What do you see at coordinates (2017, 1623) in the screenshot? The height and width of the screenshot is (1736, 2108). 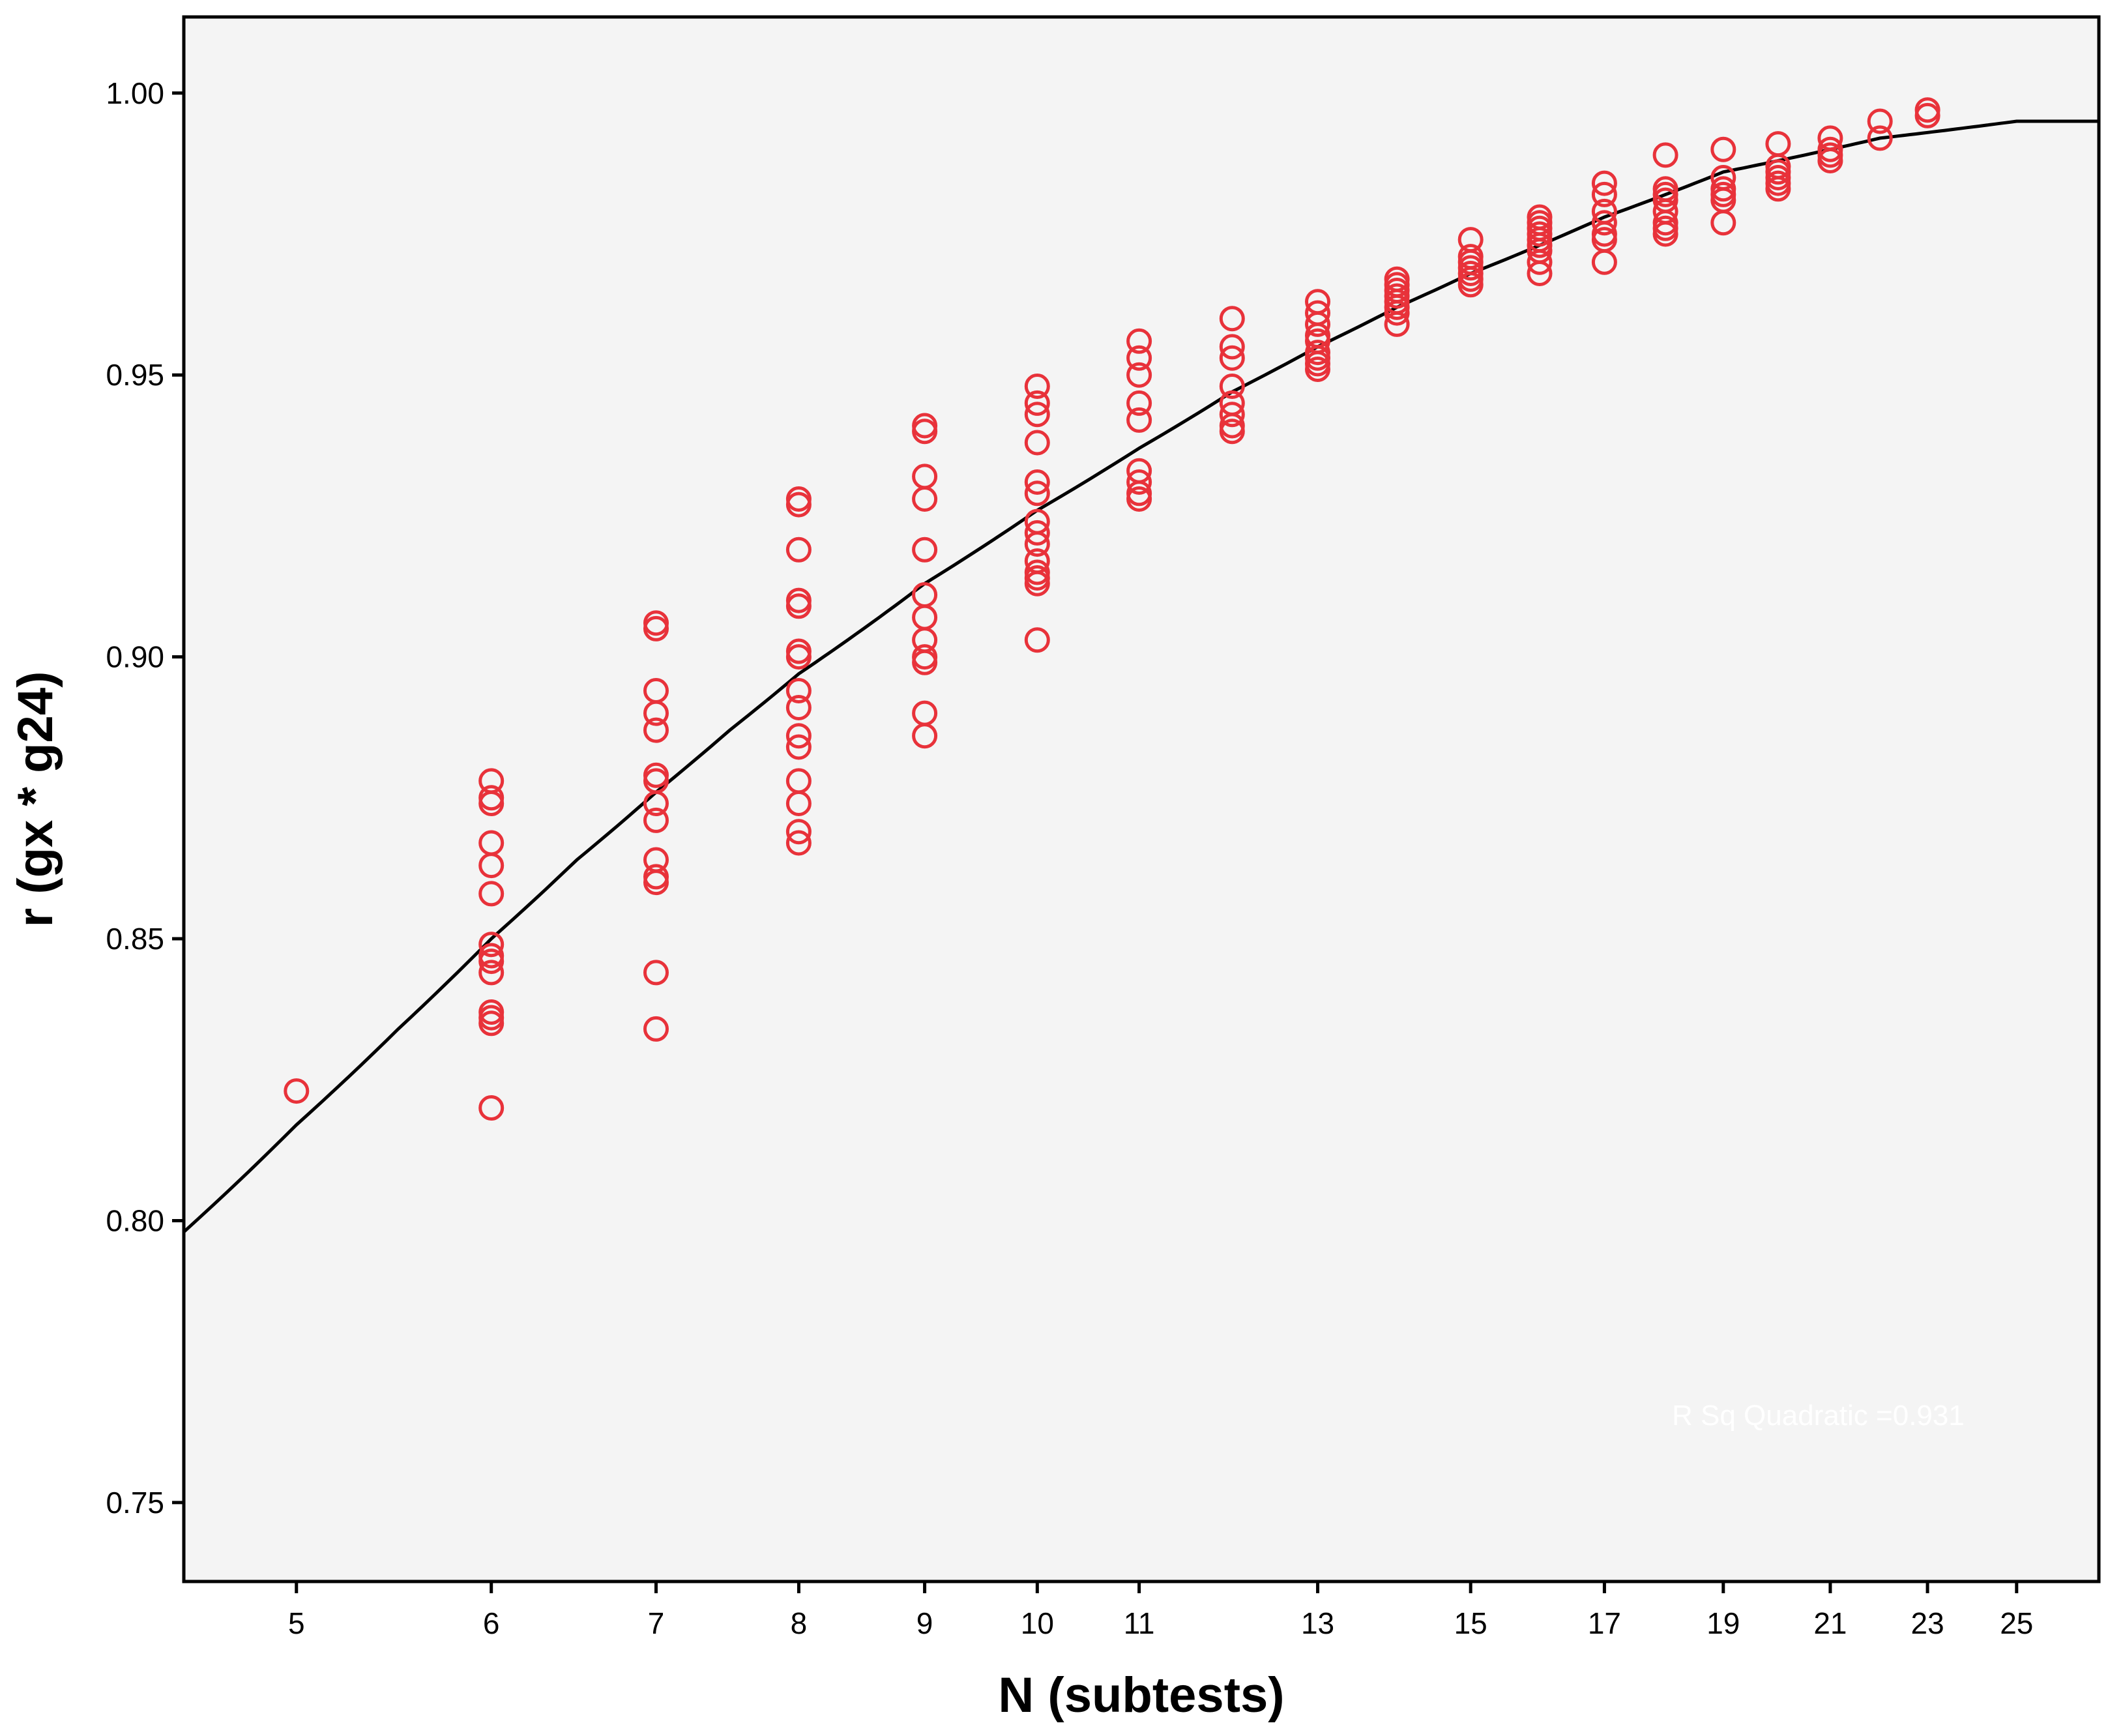 I see `x-tick-label: 25` at bounding box center [2017, 1623].